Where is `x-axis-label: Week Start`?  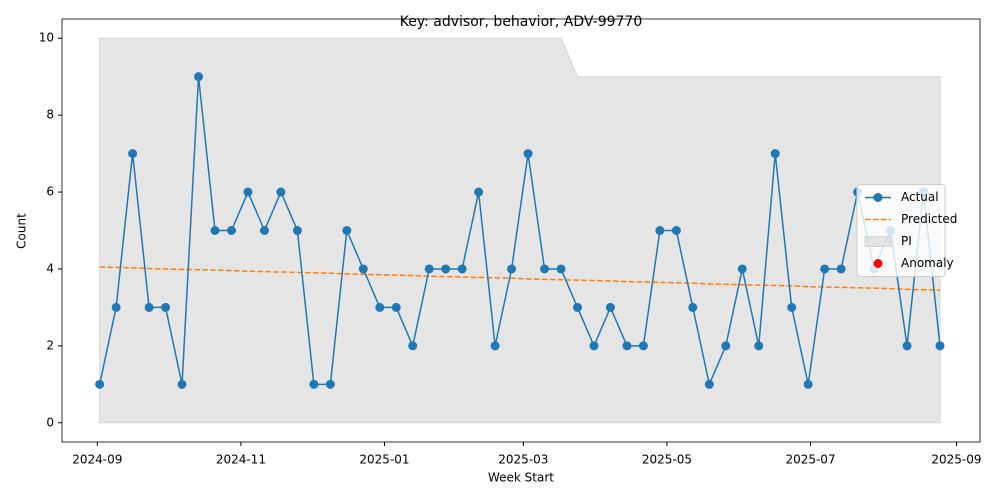 x-axis-label: Week Start is located at coordinates (521, 478).